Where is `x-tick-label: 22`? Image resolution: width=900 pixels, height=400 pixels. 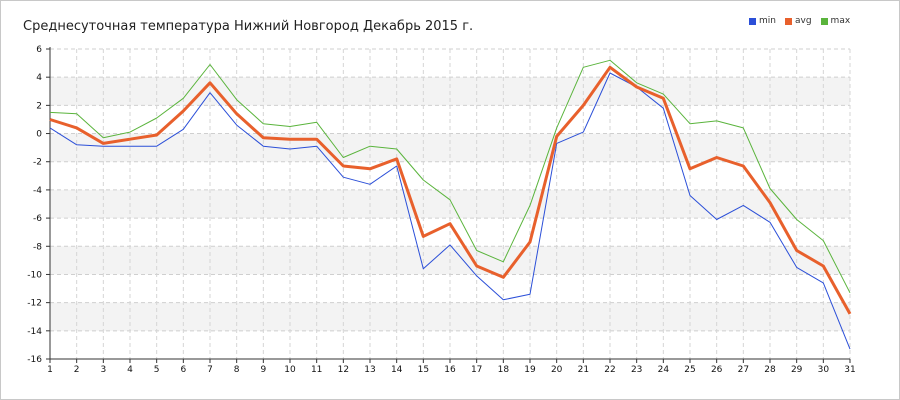 x-tick-label: 22 is located at coordinates (609, 370).